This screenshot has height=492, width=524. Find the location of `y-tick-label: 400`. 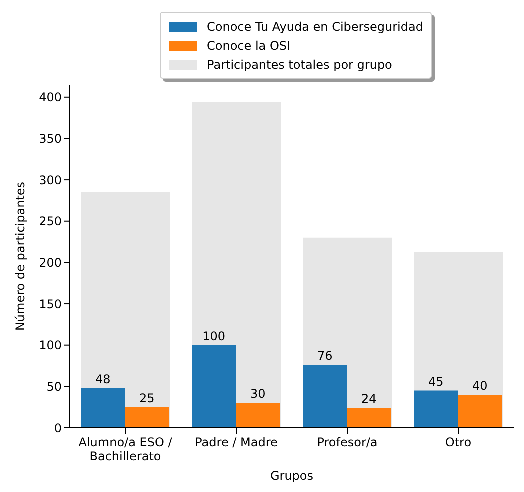

y-tick-label: 400 is located at coordinates (50, 97).